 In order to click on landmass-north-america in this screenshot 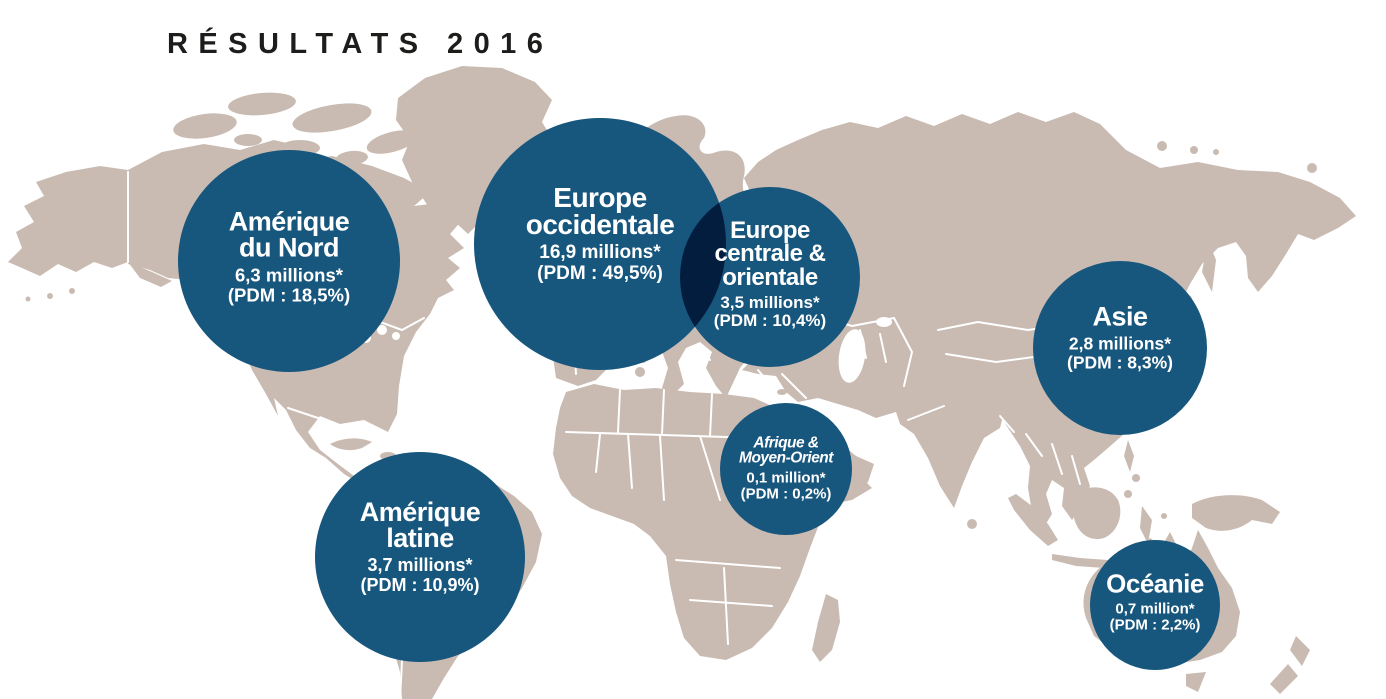, I will do `click(296, 312)`.